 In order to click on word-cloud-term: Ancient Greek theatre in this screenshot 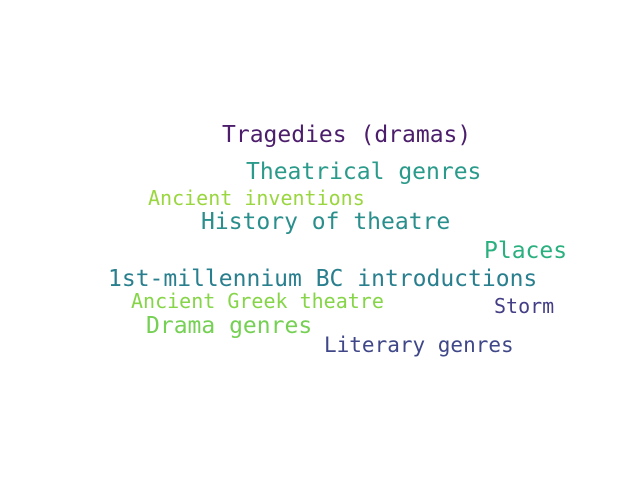, I will do `click(257, 301)`.